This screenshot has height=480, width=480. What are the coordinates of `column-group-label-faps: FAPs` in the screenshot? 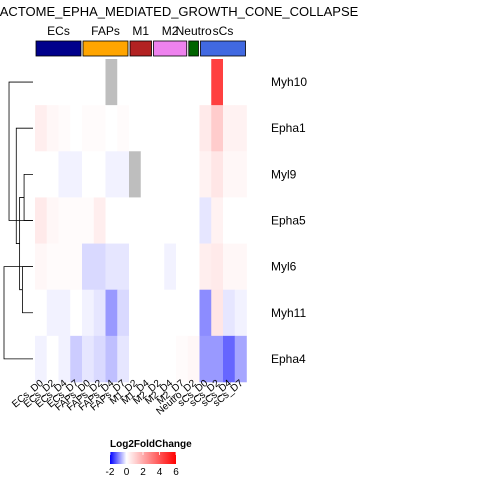 It's located at (105, 31).